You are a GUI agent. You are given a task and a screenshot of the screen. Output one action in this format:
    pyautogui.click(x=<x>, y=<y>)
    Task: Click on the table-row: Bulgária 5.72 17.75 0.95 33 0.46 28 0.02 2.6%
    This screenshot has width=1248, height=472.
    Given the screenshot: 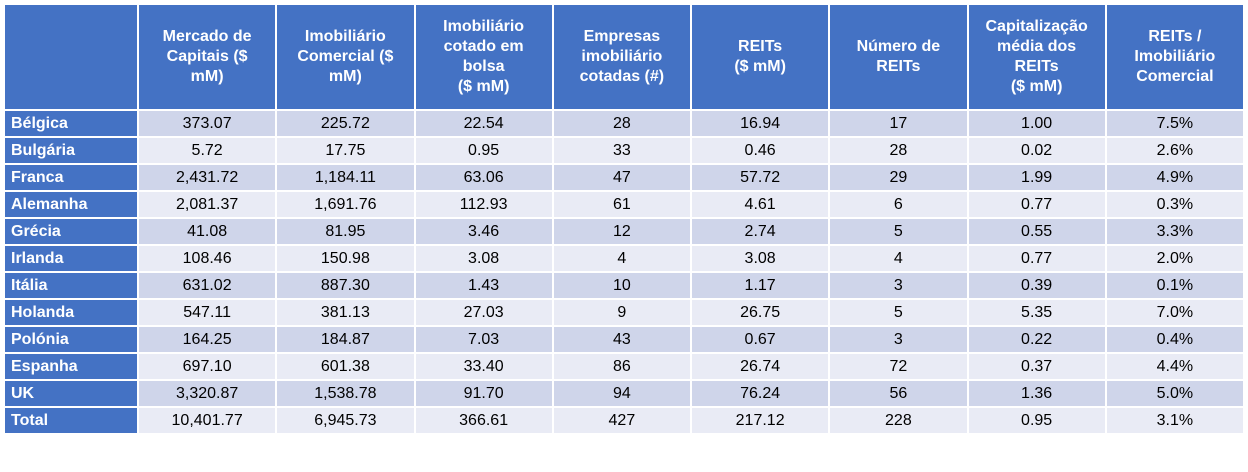 What is the action you would take?
    pyautogui.click(x=624, y=150)
    